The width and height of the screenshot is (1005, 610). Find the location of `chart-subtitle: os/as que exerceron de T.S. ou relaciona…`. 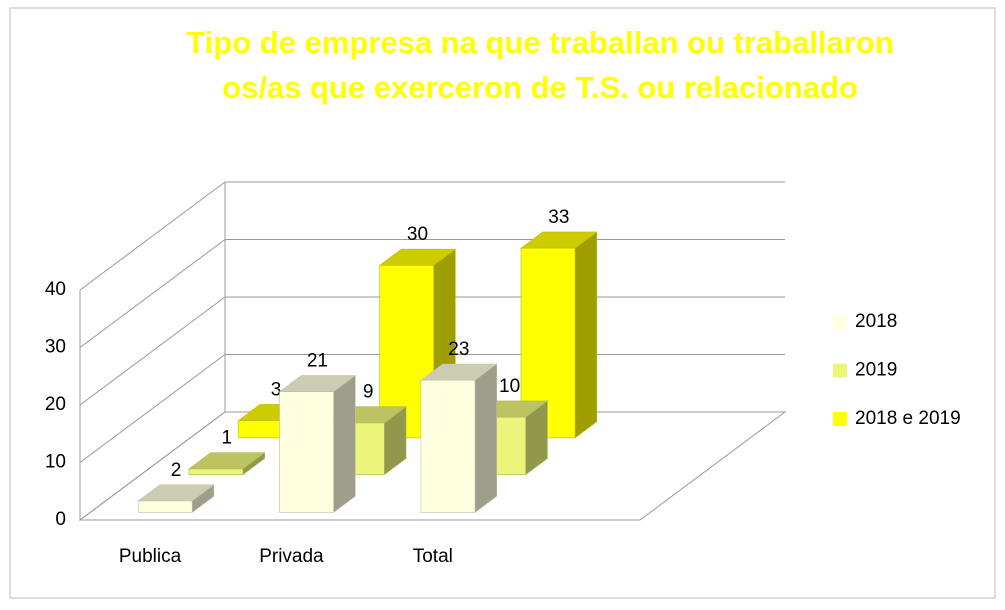

chart-subtitle: os/as que exerceron de T.S. ou relaciona… is located at coordinates (540, 87).